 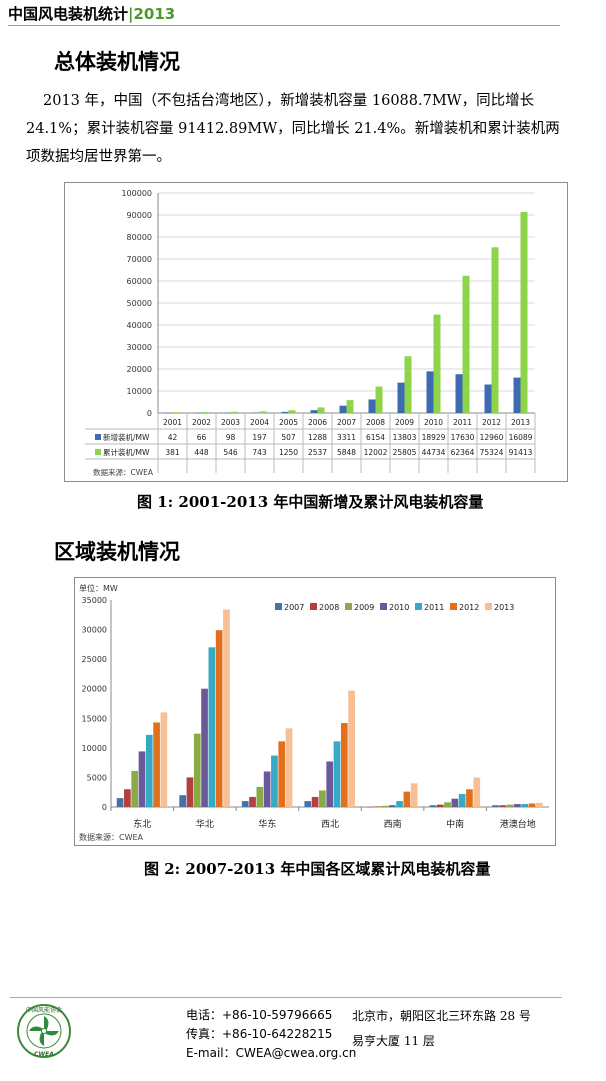 What do you see at coordinates (98, 588) in the screenshot?
I see `unit-label: 单位：MW` at bounding box center [98, 588].